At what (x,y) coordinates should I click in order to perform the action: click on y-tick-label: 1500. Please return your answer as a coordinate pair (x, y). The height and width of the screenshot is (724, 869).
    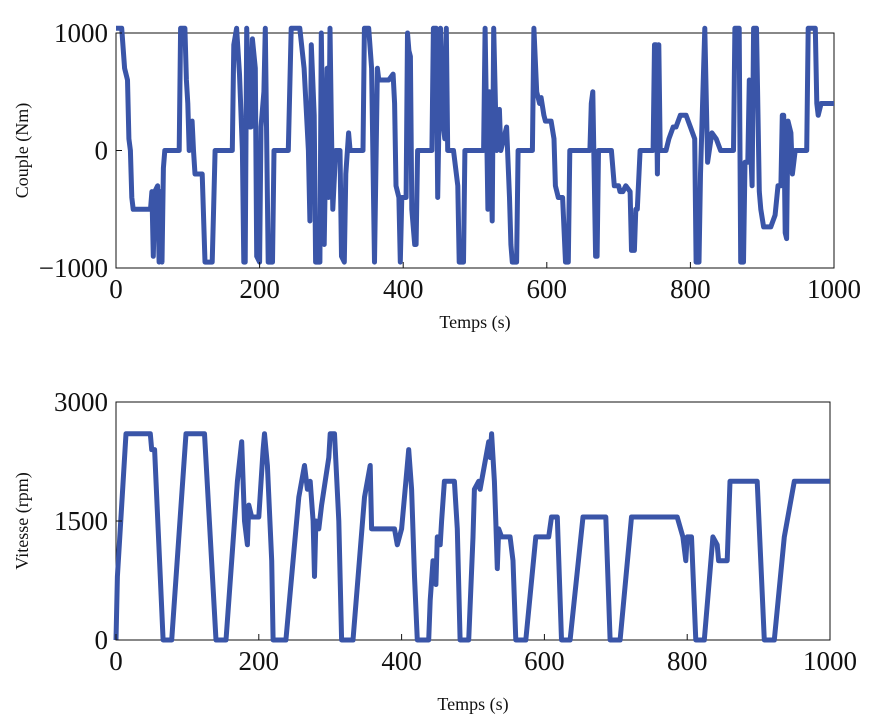
    Looking at the image, I should click on (81, 521).